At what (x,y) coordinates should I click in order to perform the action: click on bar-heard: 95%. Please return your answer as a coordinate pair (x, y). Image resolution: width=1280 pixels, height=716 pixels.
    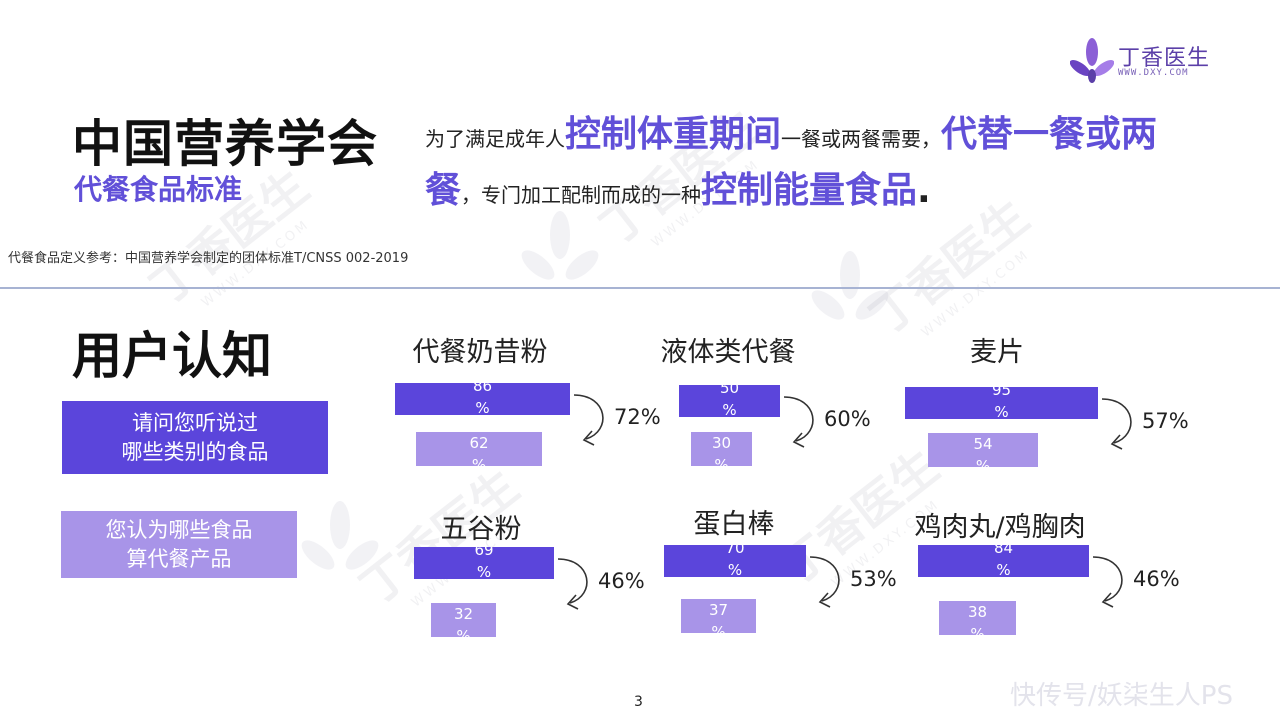
    Looking at the image, I should click on (1001, 403).